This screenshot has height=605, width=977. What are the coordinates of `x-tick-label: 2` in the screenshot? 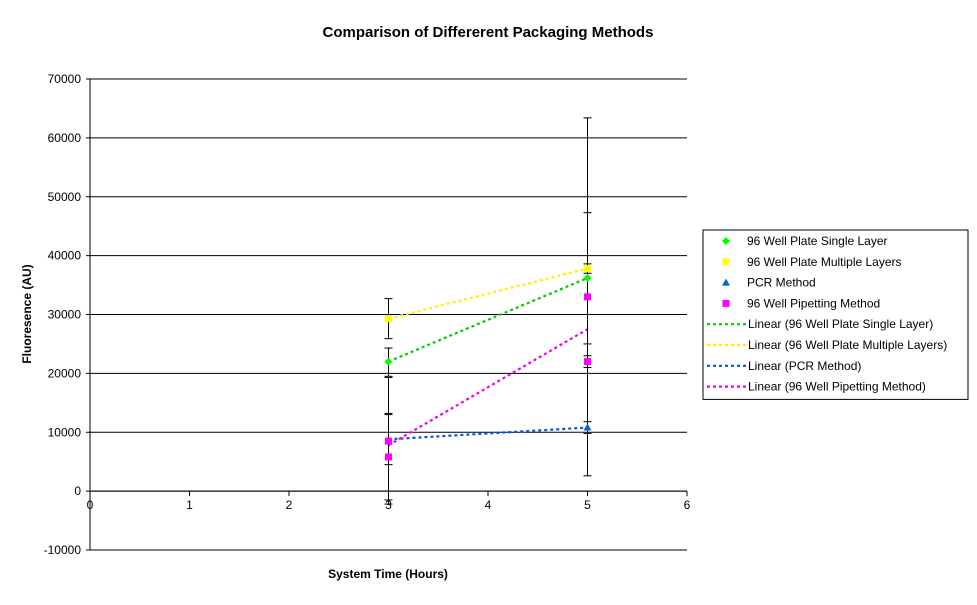 It's located at (289, 505).